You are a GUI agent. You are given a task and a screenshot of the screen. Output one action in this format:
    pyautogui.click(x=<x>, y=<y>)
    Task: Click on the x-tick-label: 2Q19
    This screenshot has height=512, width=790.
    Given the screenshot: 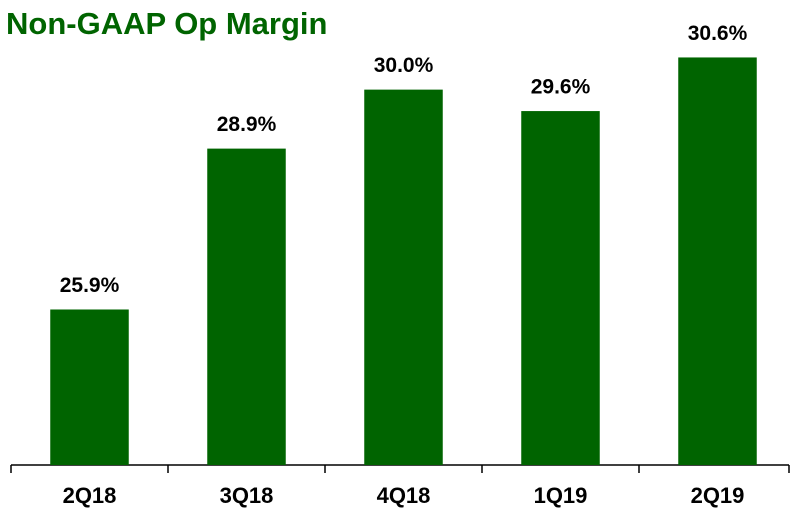 What is the action you would take?
    pyautogui.click(x=718, y=495)
    